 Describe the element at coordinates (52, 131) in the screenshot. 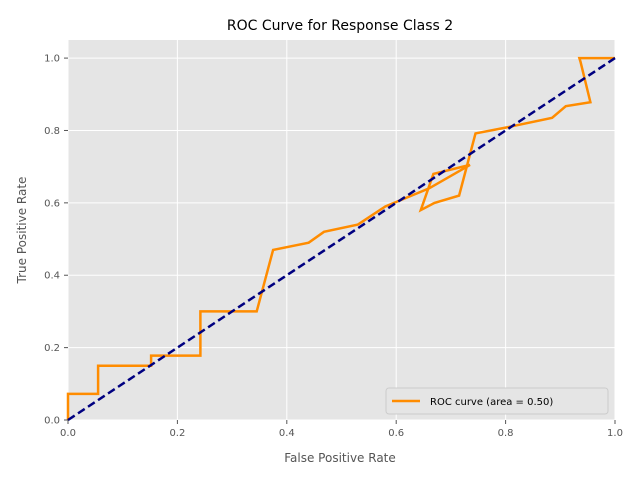

I see `y-tick-label: 0.8` at that location.